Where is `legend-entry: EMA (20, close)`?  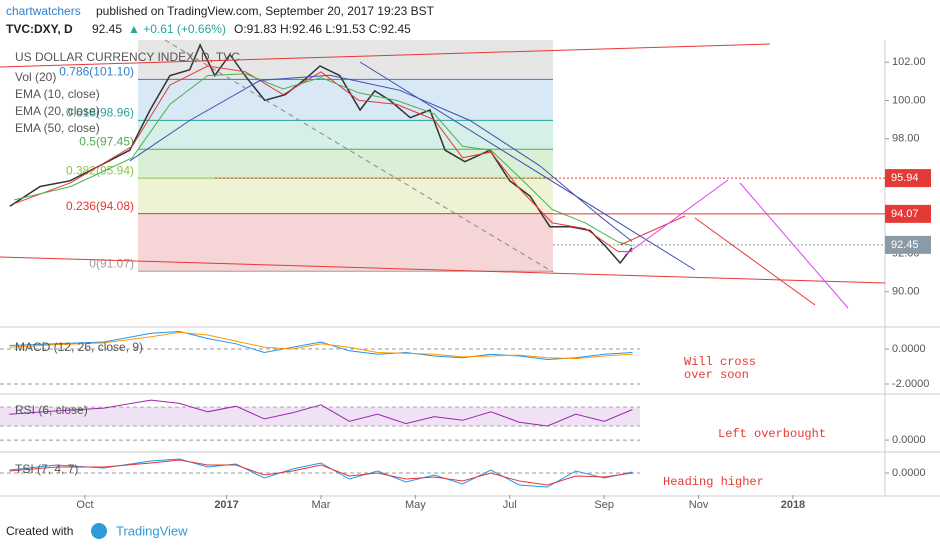 legend-entry: EMA (20, close) is located at coordinates (57, 111).